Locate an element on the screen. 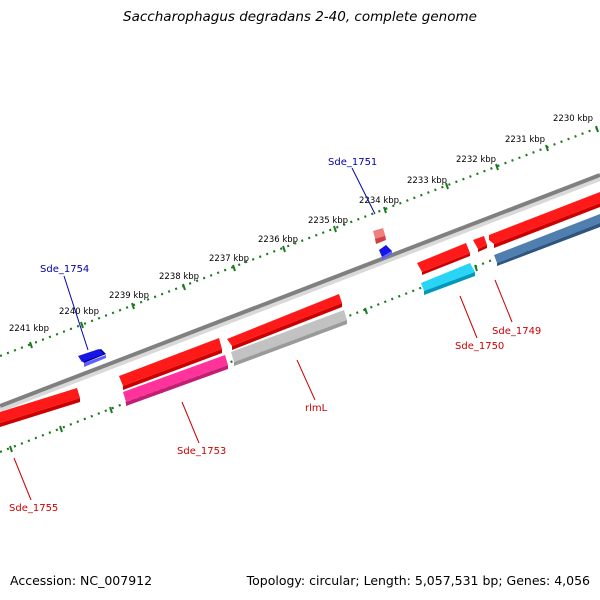 The width and height of the screenshot is (600, 600). gene-label-rlml: rlmL is located at coordinates (316, 408).